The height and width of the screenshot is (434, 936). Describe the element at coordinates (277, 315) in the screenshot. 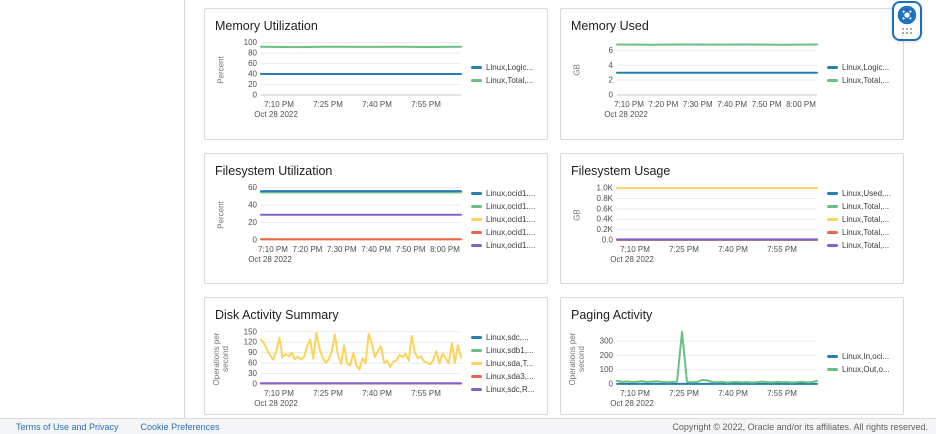

I see `chart-title: Disk Activity Summary` at that location.